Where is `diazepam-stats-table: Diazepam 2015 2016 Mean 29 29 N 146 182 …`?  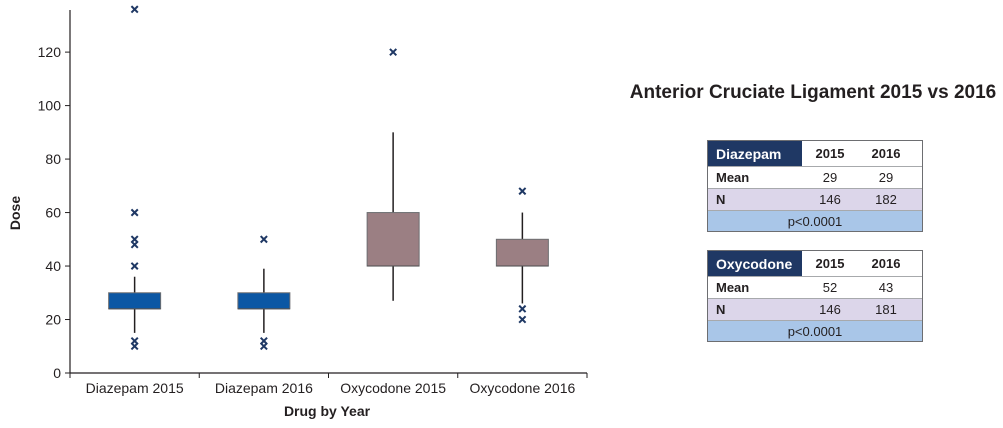 diazepam-stats-table: Diazepam 2015 2016 Mean 29 29 N 146 182 … is located at coordinates (815, 186).